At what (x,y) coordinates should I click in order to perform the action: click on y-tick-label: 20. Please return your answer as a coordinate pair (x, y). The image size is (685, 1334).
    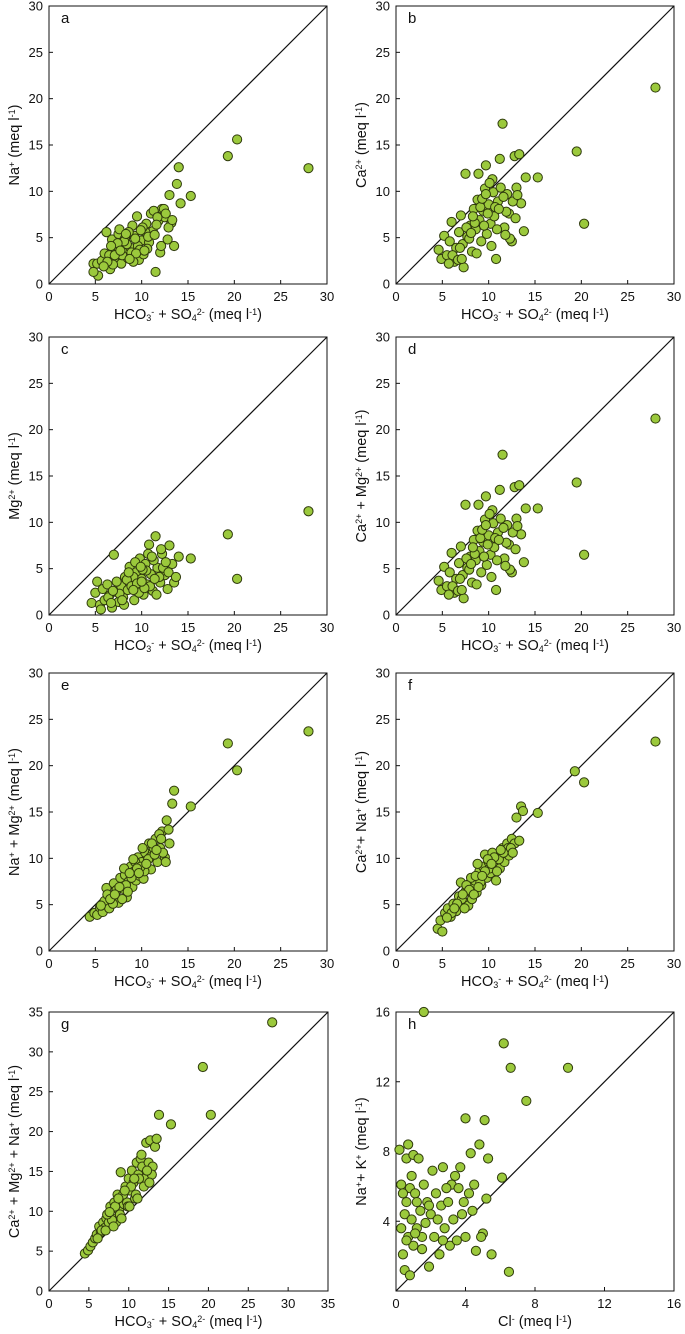
    Looking at the image, I should click on (383, 429).